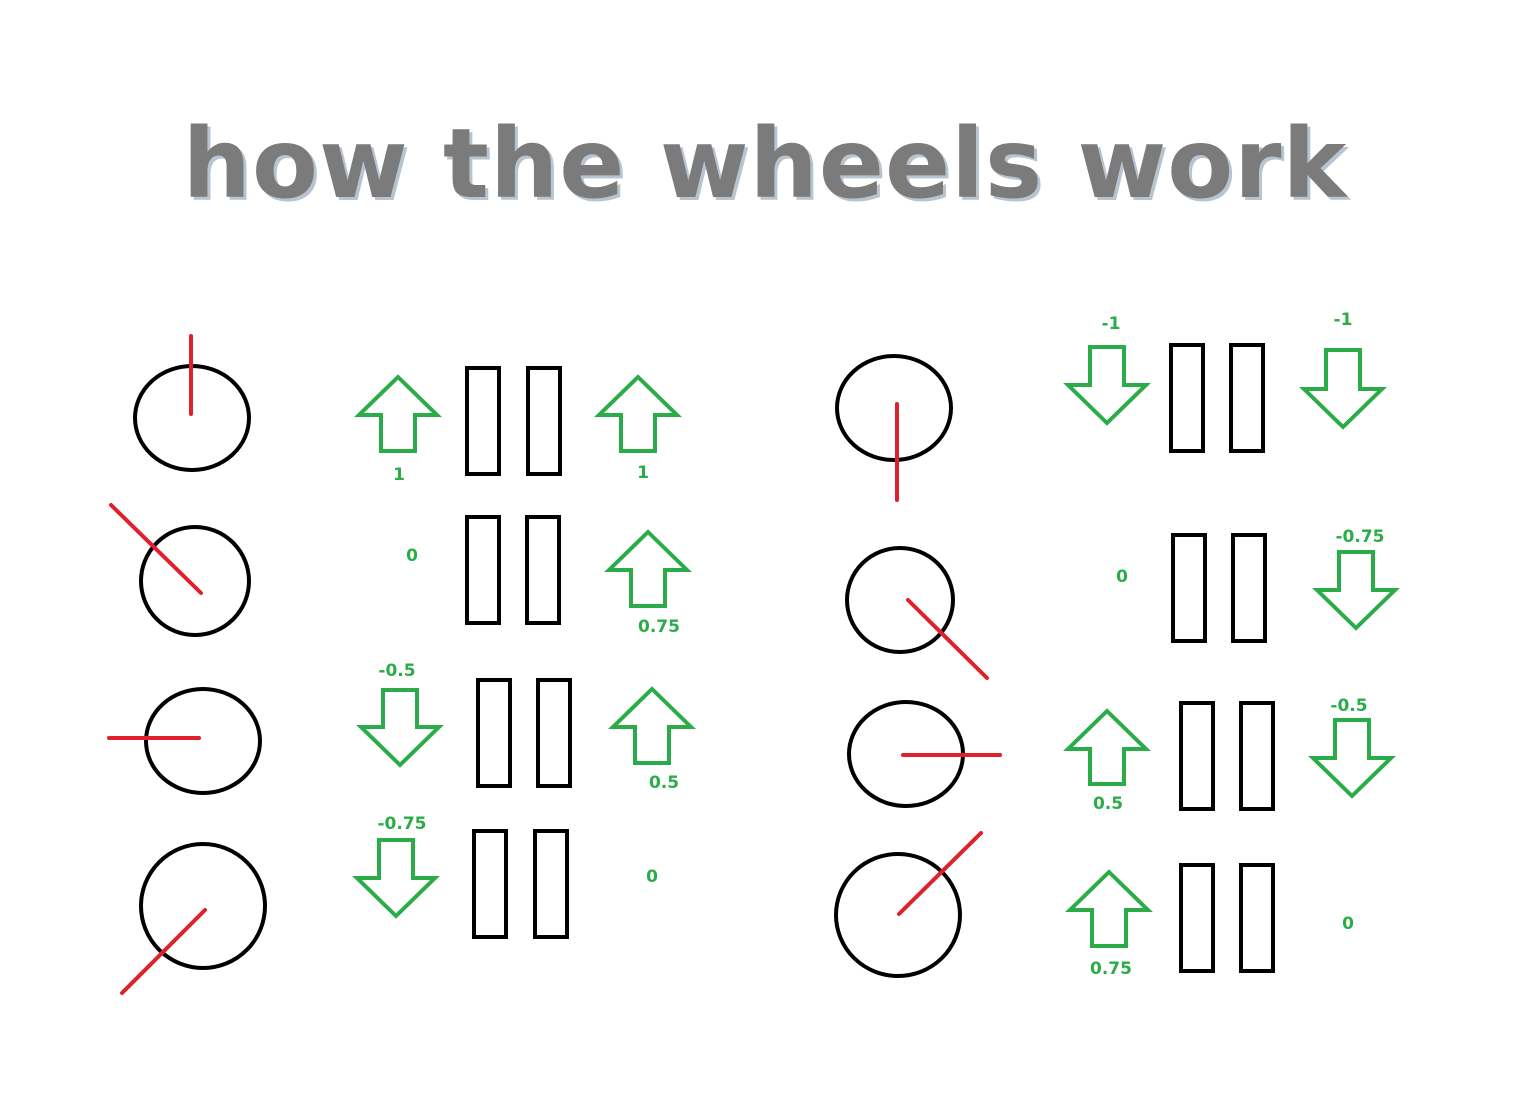  Describe the element at coordinates (643, 473) in the screenshot. I see `right-power-label: 1` at that location.